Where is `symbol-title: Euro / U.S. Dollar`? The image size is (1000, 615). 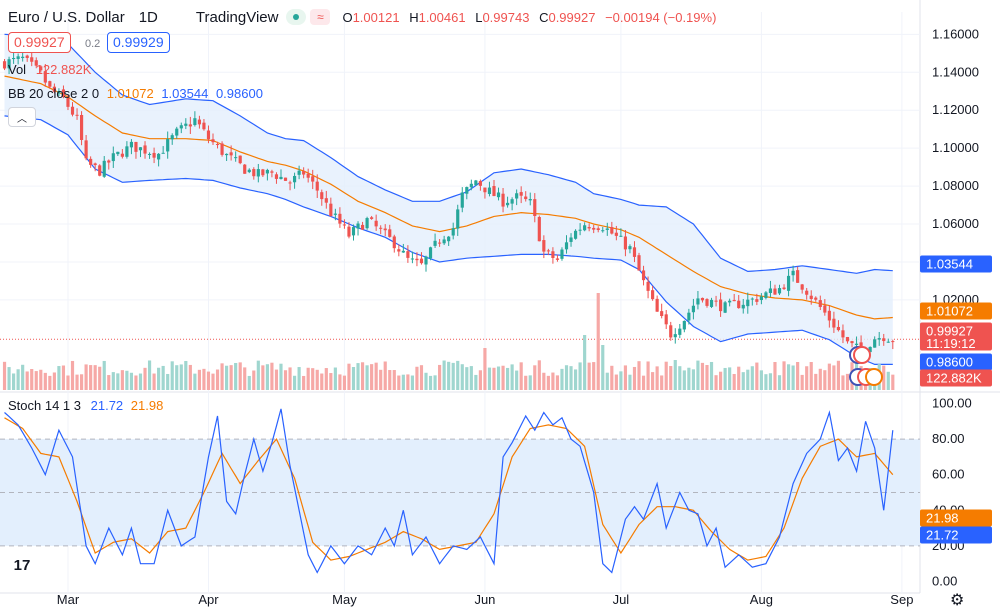 symbol-title: Euro / U.S. Dollar is located at coordinates (66, 17).